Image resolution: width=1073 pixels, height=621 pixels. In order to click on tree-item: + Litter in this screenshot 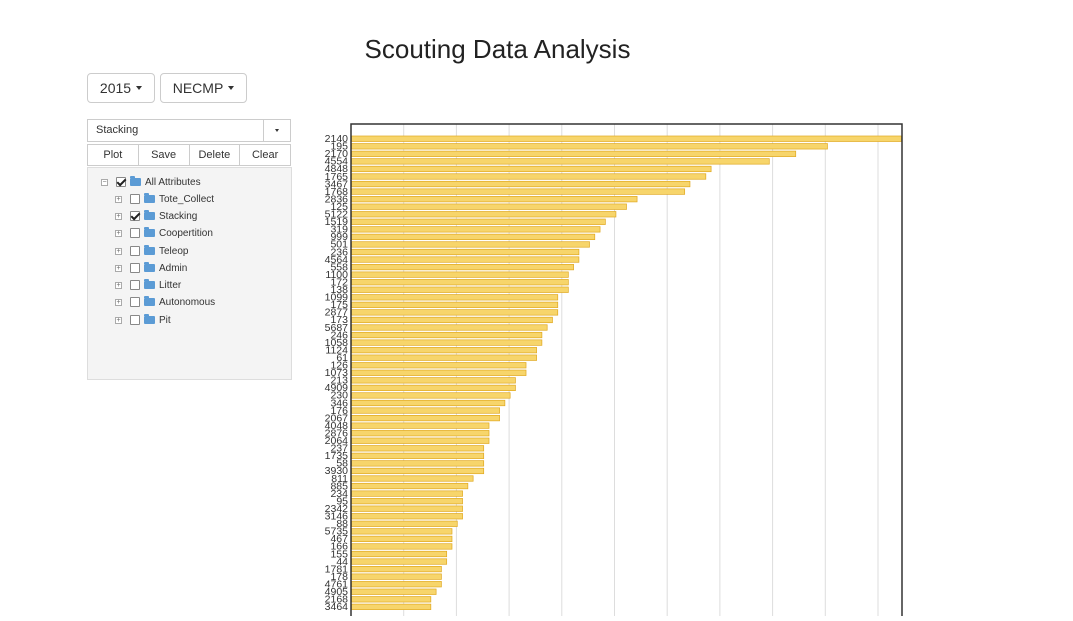, I will do `click(148, 285)`.